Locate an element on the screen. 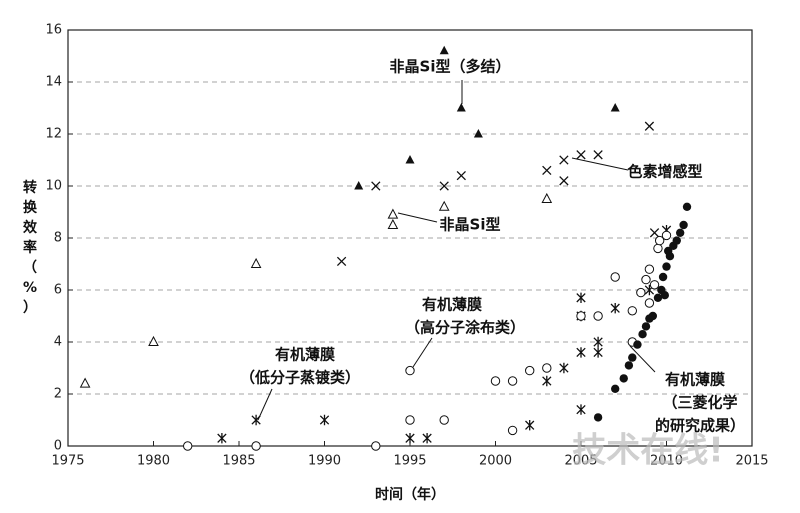 Image resolution: width=800 pixels, height=513 pixels. x-tick-label: 2010 is located at coordinates (666, 461).